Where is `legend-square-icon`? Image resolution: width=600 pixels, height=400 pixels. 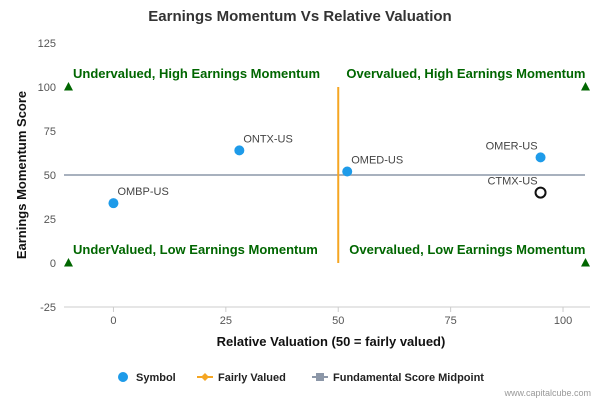
legend-square-icon is located at coordinates (320, 377).